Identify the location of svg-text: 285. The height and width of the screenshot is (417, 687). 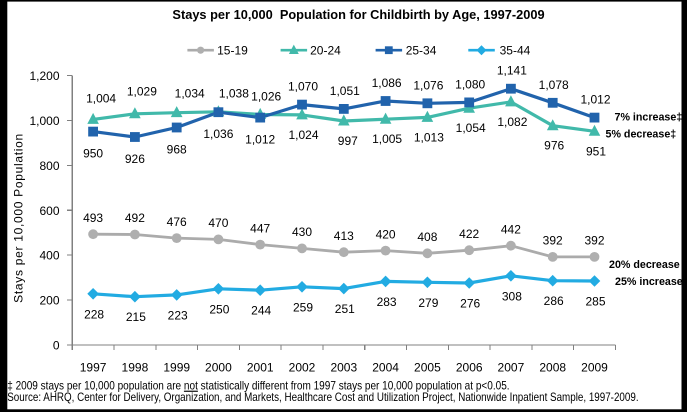
(595, 302).